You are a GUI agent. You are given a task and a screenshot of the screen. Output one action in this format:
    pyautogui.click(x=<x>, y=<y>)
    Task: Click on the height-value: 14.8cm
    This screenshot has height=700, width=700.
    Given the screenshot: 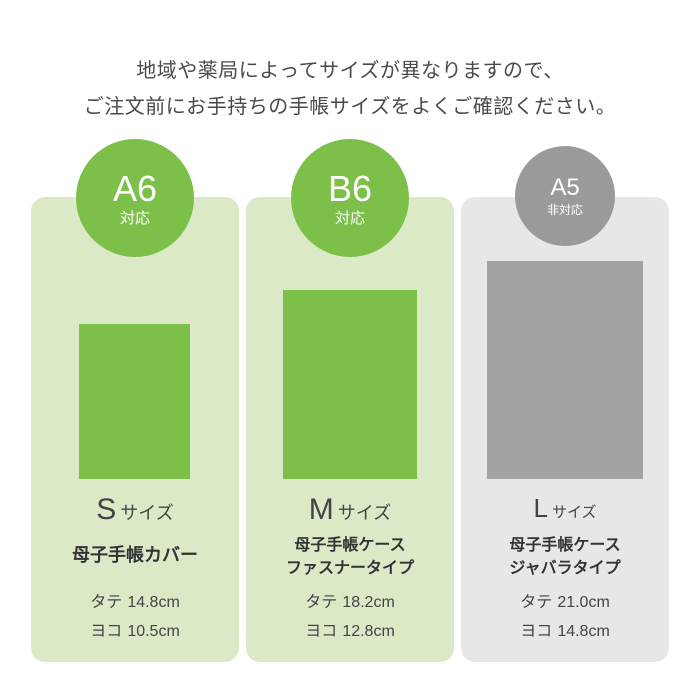 What is the action you would take?
    pyautogui.click(x=153, y=602)
    